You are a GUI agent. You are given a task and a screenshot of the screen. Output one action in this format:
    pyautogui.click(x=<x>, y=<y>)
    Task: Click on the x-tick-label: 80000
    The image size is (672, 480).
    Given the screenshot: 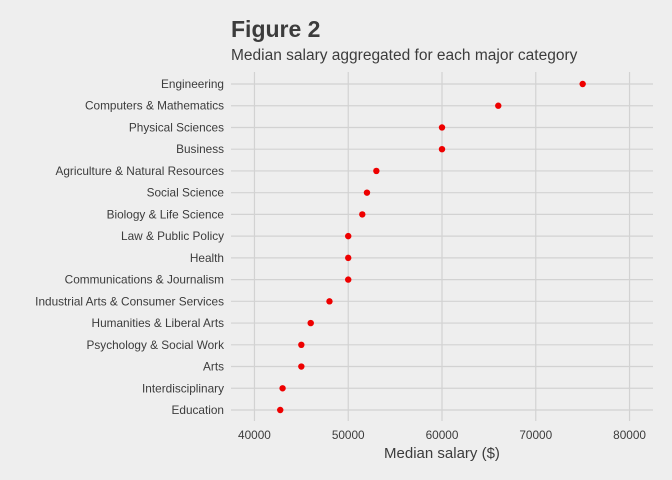 What is the action you would take?
    pyautogui.click(x=629, y=435)
    